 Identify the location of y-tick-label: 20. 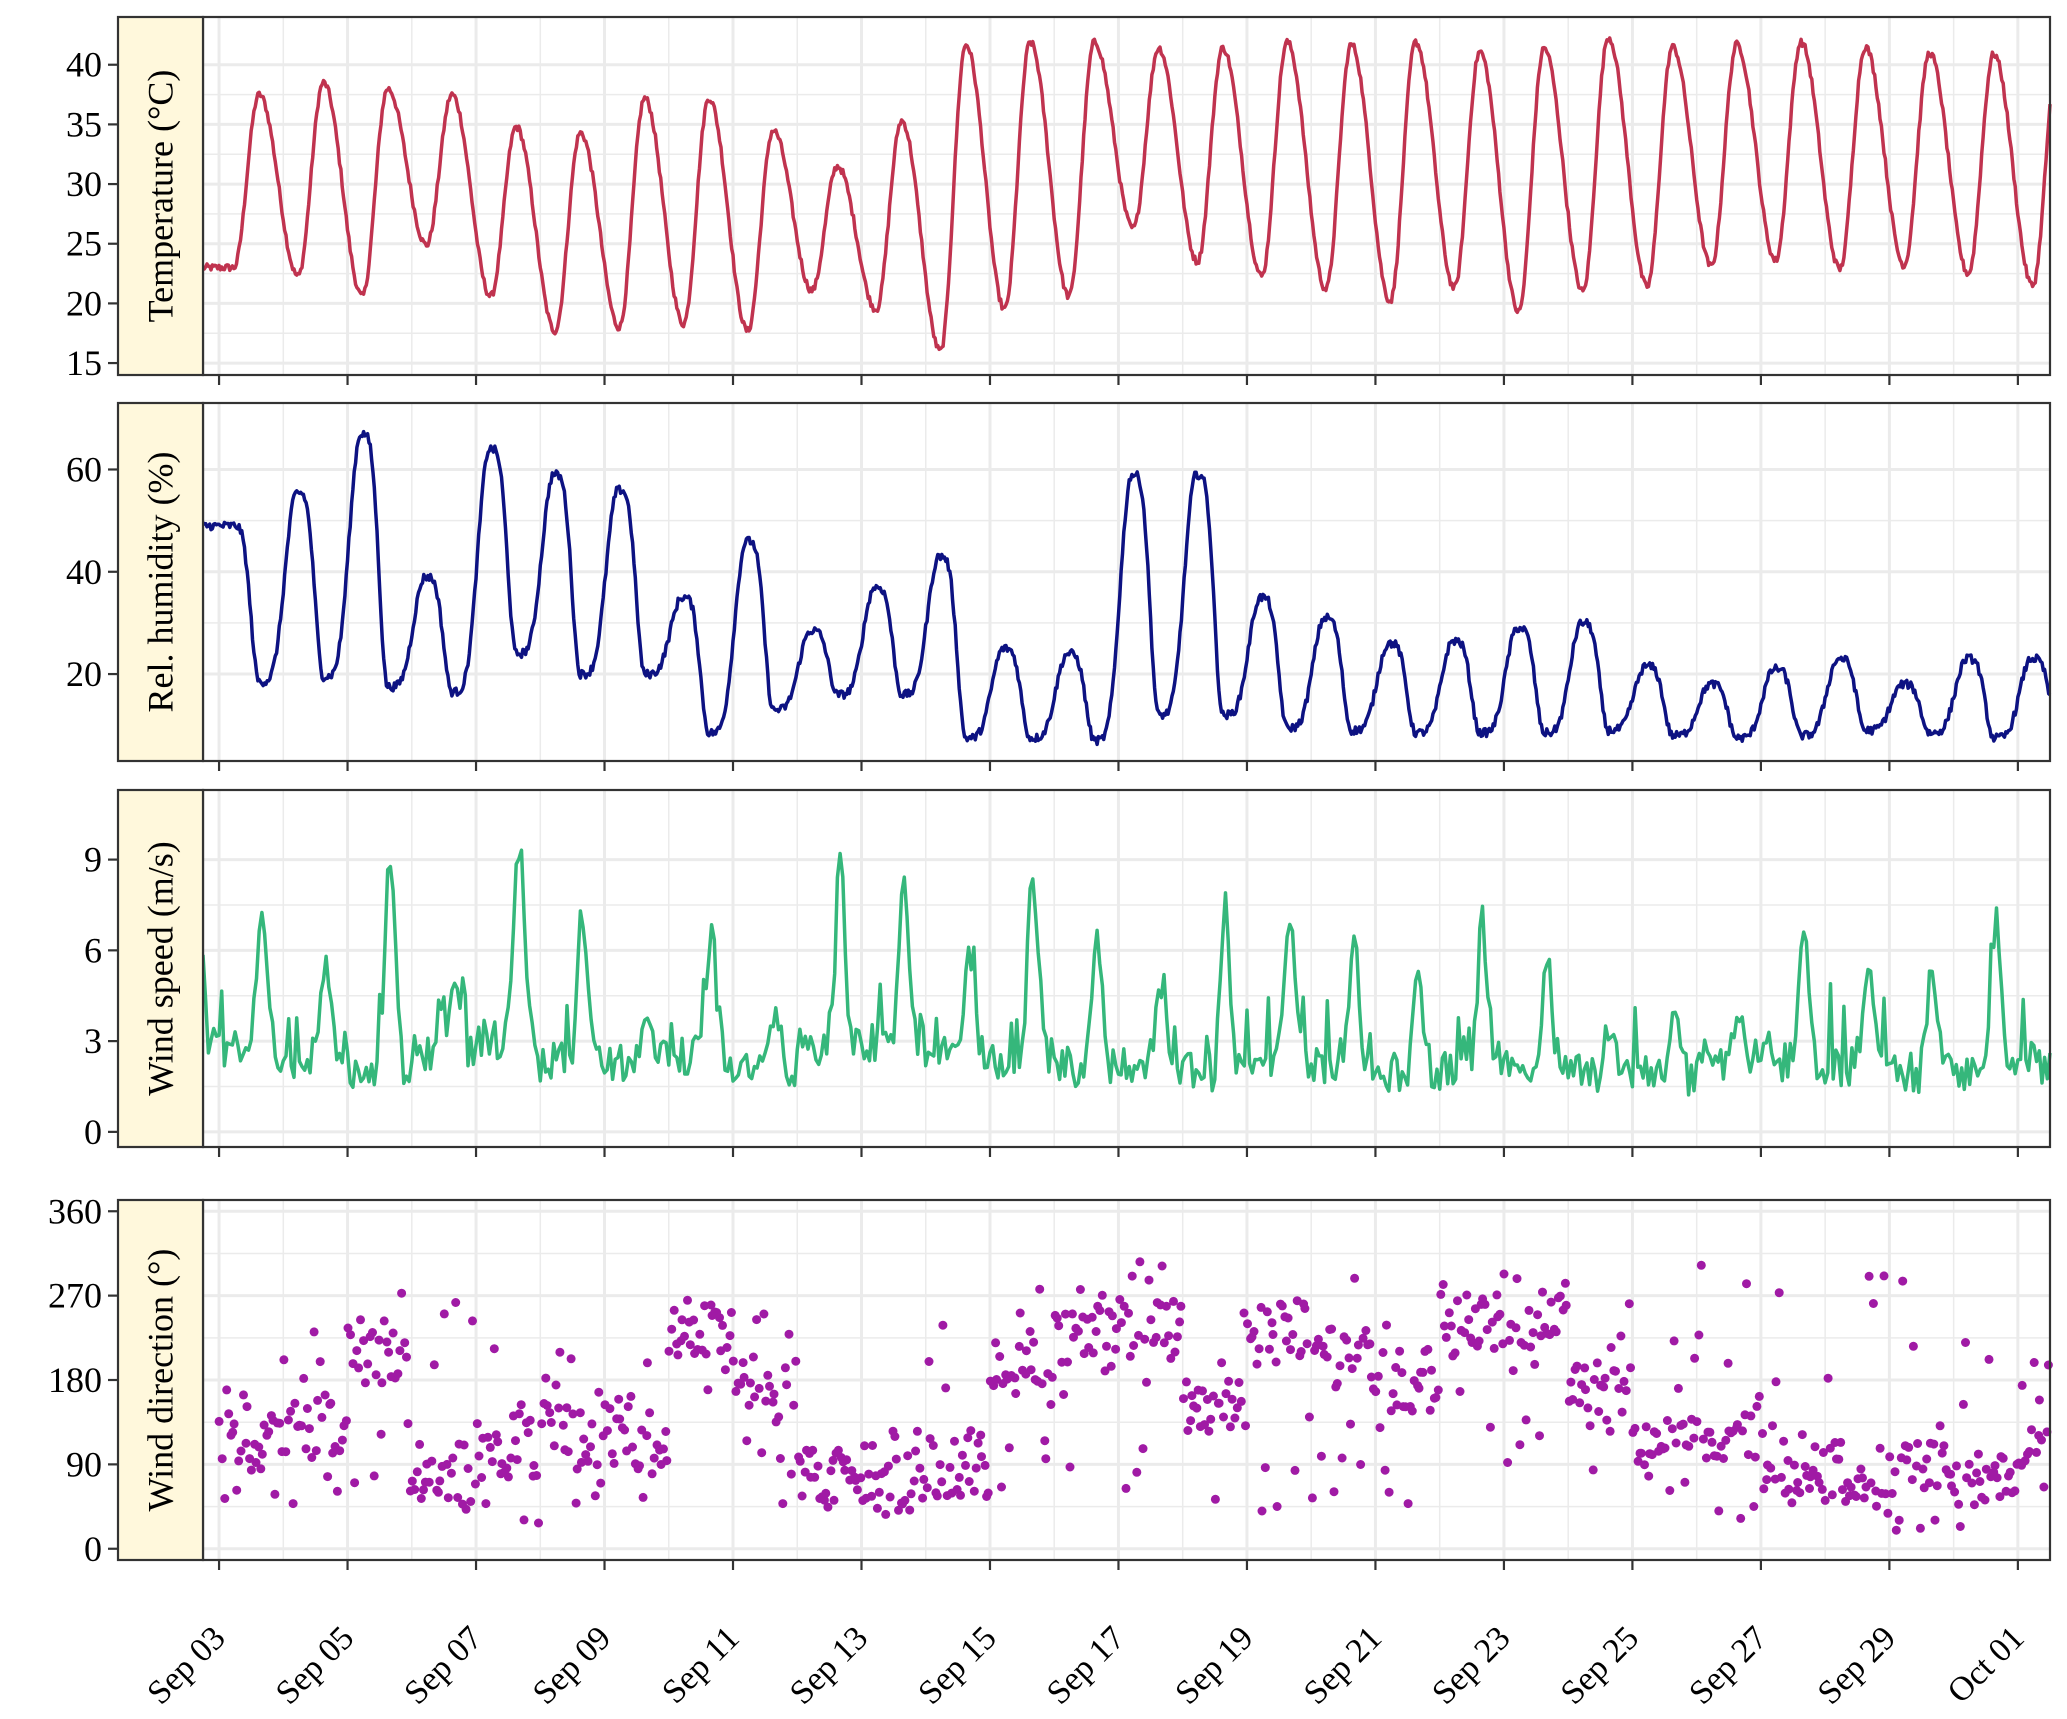
(84, 674).